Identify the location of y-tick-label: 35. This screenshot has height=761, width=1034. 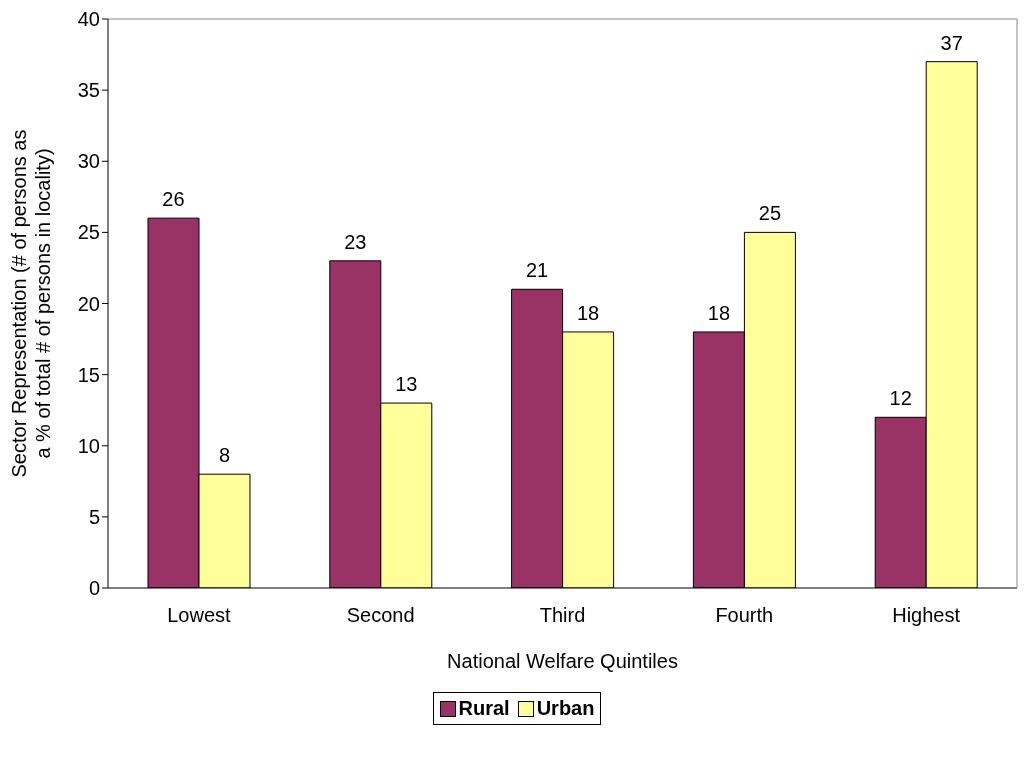
(88, 90).